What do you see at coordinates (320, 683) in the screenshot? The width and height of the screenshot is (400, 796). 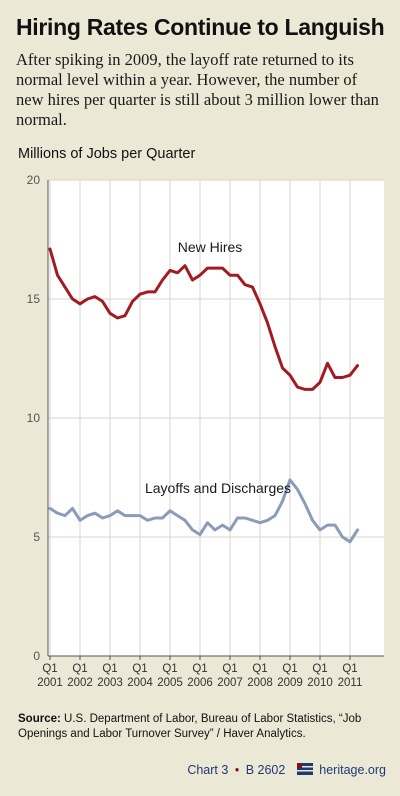 I see `x-tick-label-year: 2010` at bounding box center [320, 683].